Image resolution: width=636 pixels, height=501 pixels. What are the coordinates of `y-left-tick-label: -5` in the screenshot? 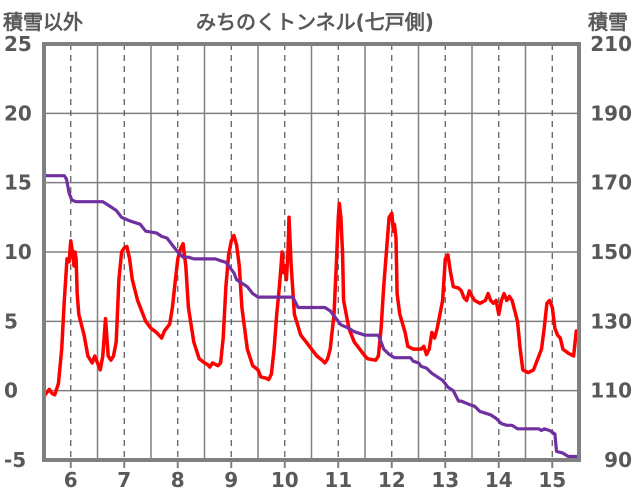 It's located at (15, 460).